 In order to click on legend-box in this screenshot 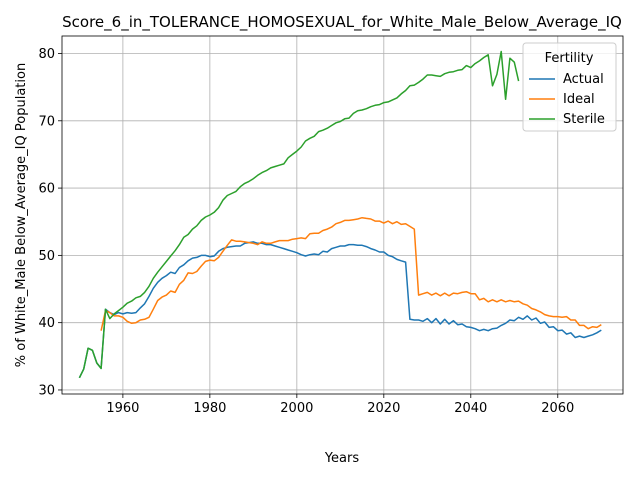, I will do `click(569, 87)`.